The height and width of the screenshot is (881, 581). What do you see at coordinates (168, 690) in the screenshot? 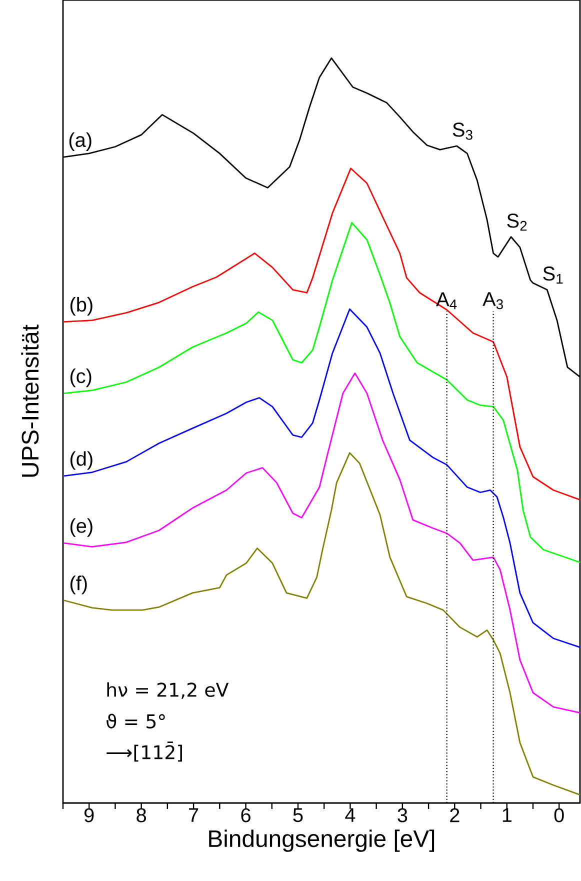
I see `annotation: hν = 21,2 eV` at bounding box center [168, 690].